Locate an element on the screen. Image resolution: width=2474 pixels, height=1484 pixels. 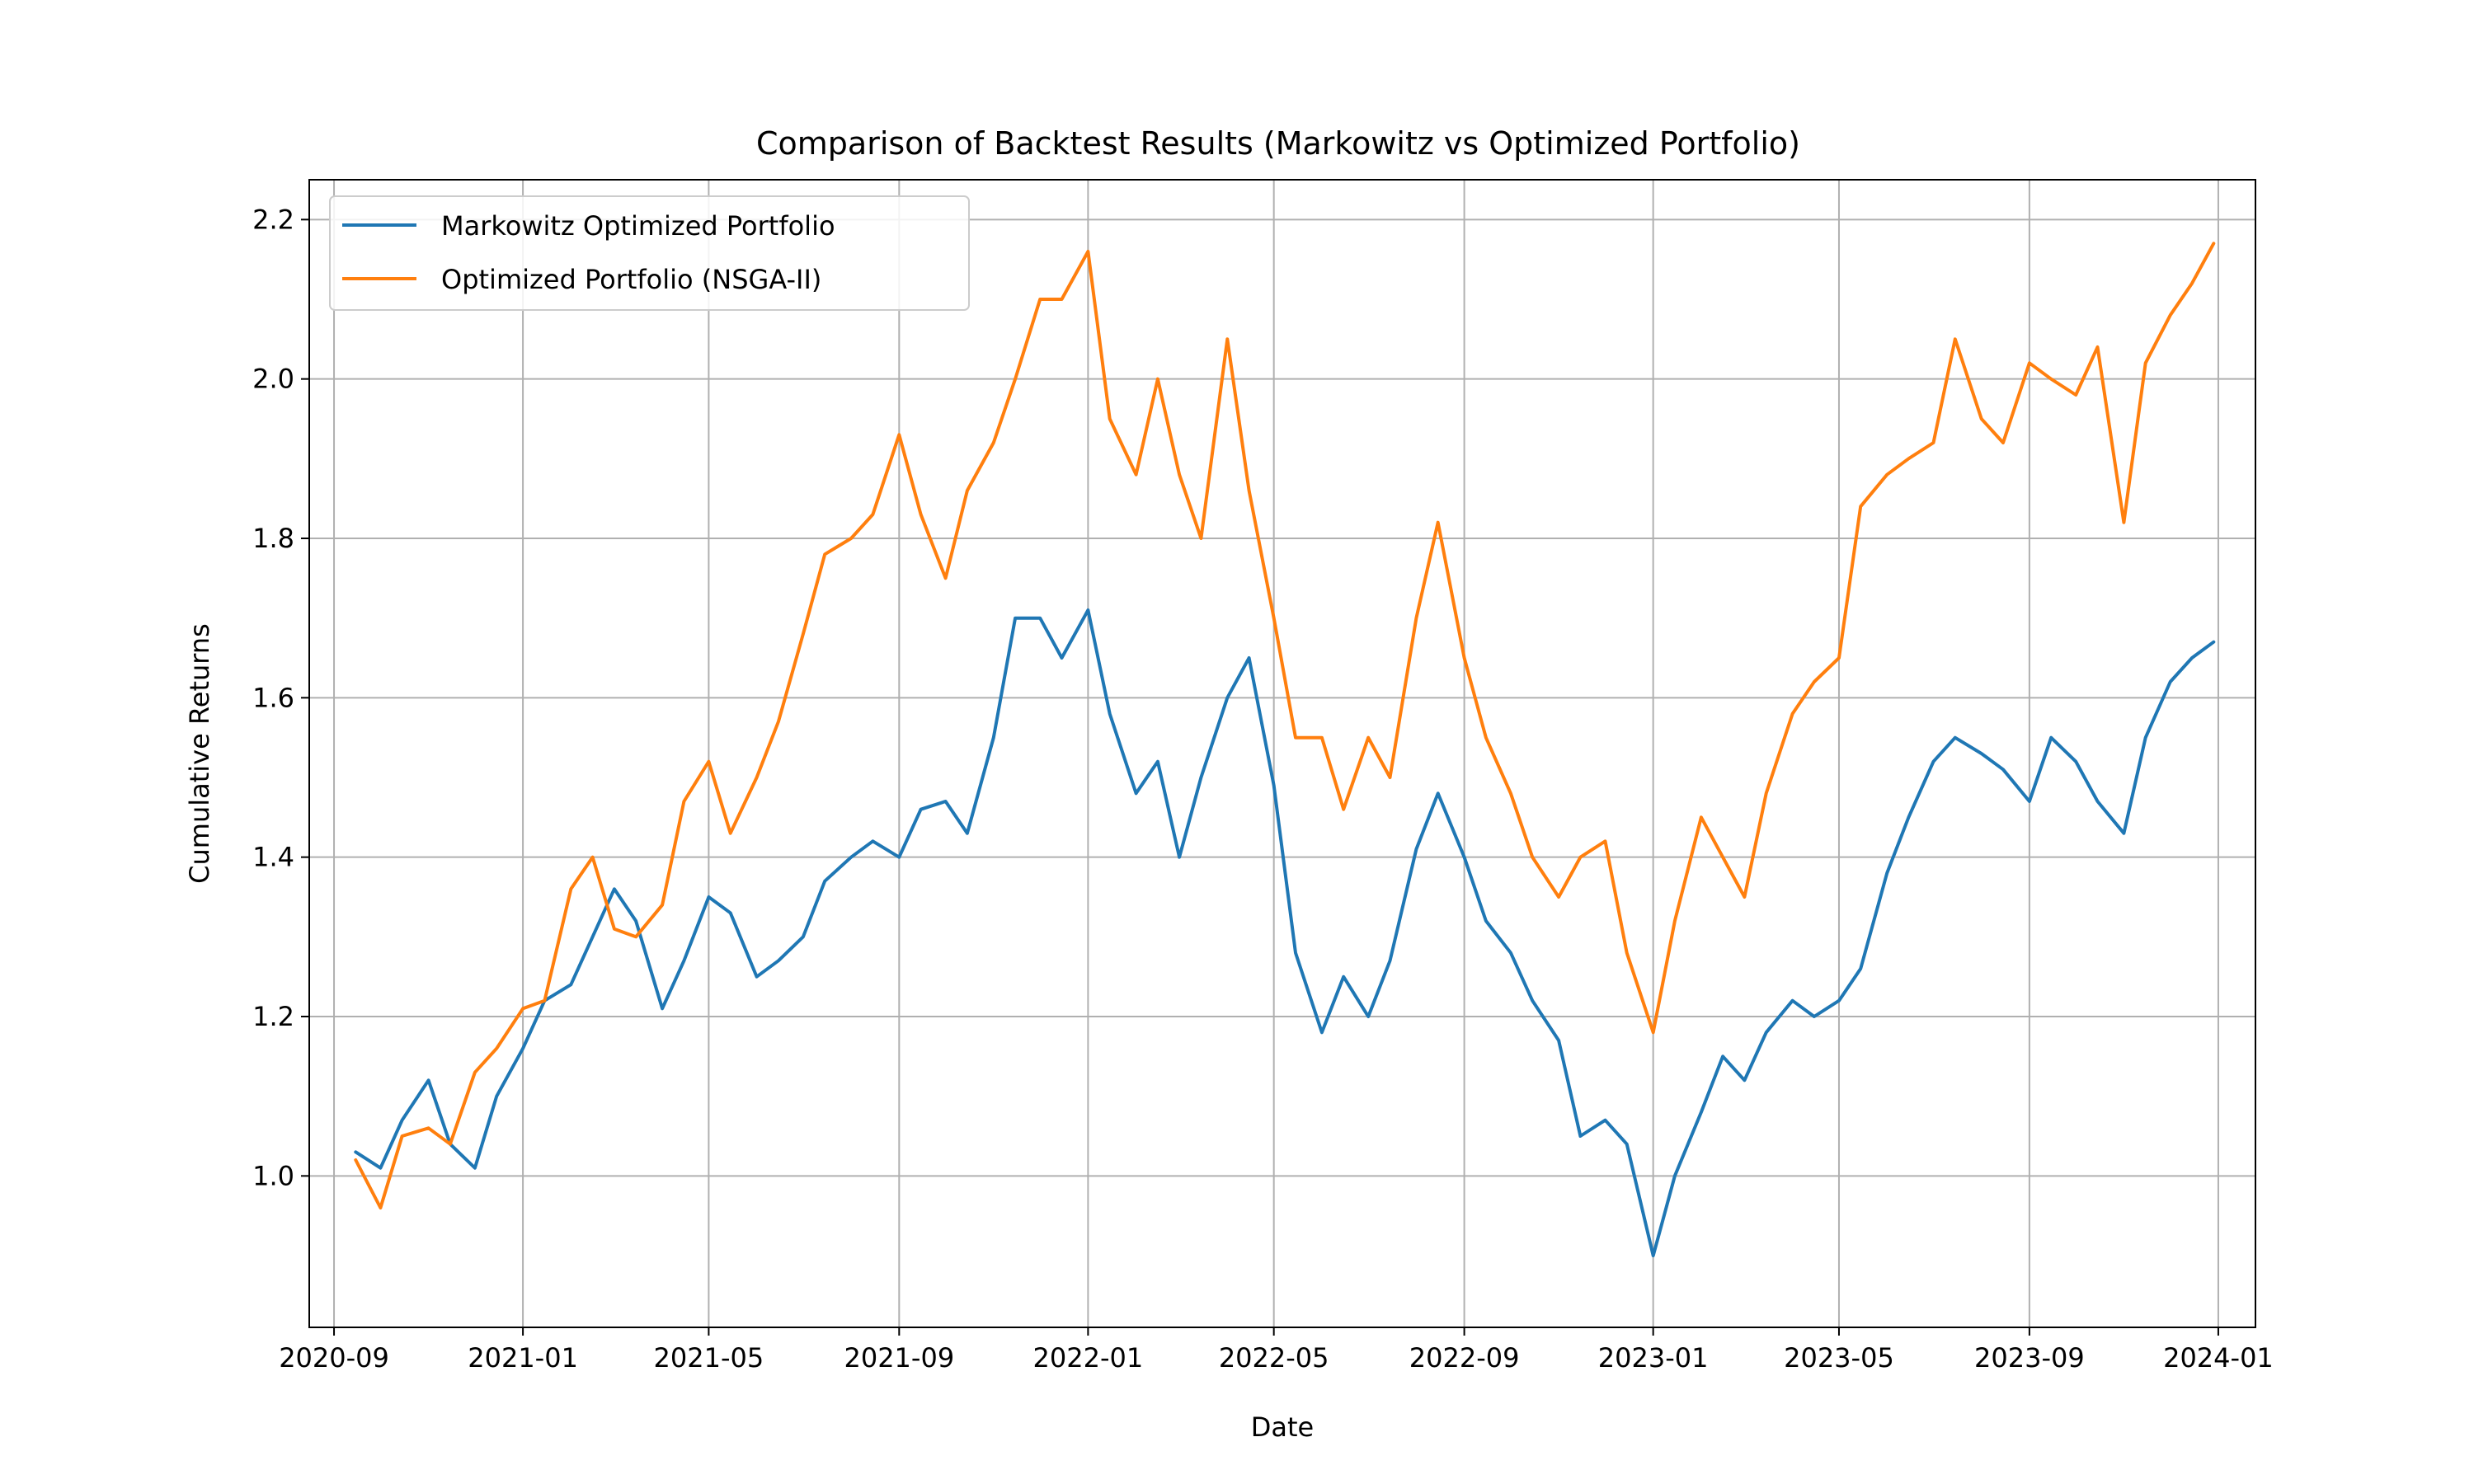
x-tick-label: 2021-09 is located at coordinates (899, 1358).